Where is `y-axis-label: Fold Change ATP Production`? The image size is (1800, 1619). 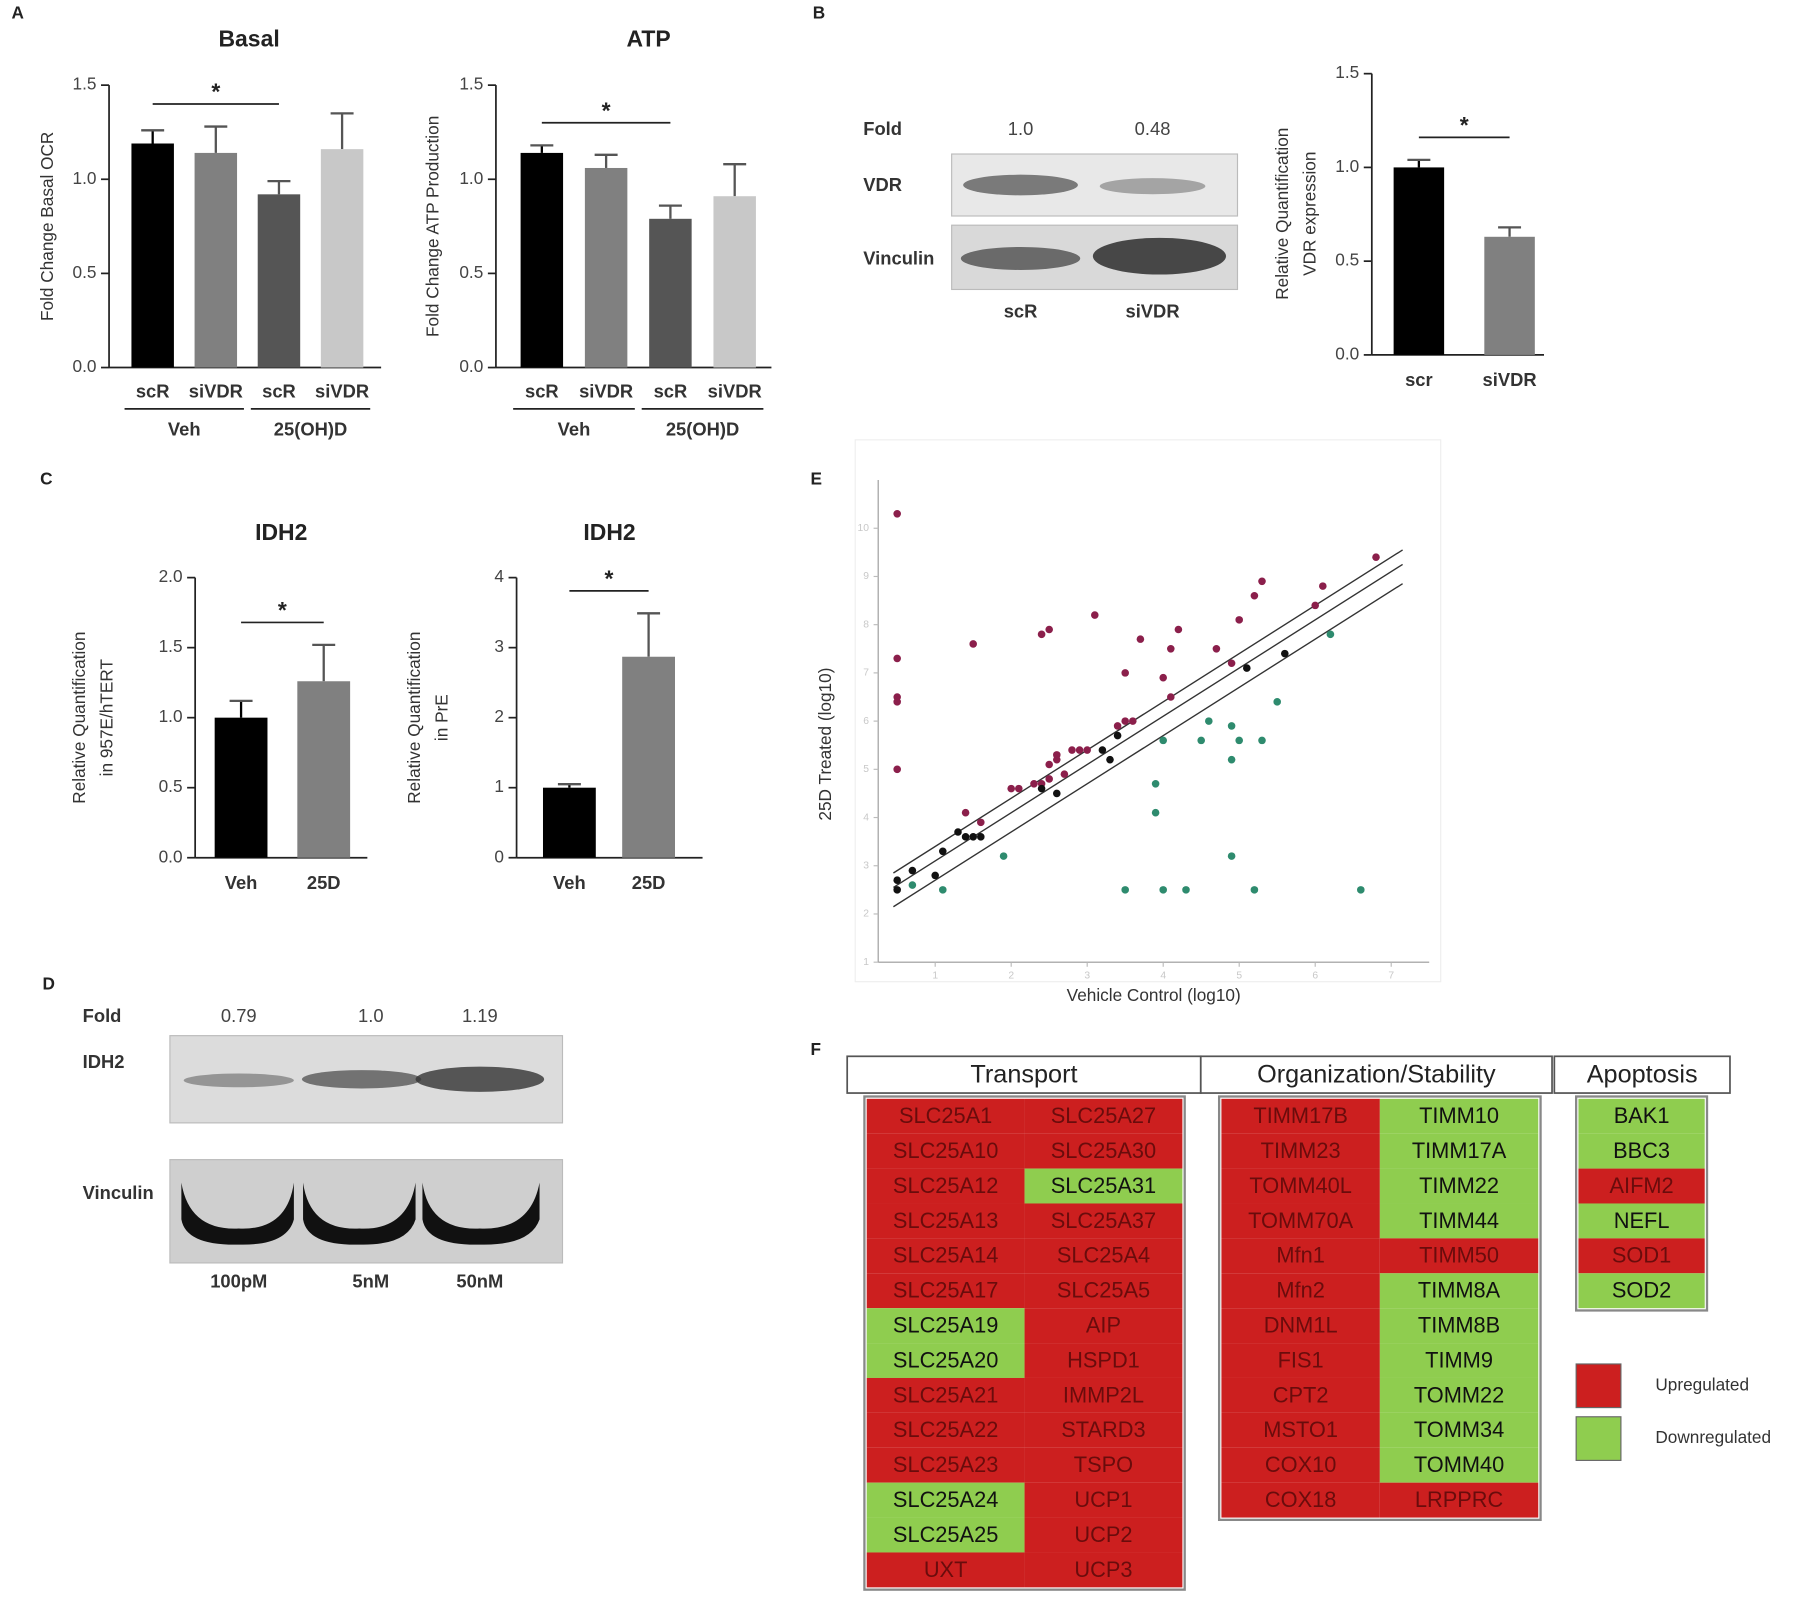 y-axis-label: Fold Change ATP Production is located at coordinates (432, 226).